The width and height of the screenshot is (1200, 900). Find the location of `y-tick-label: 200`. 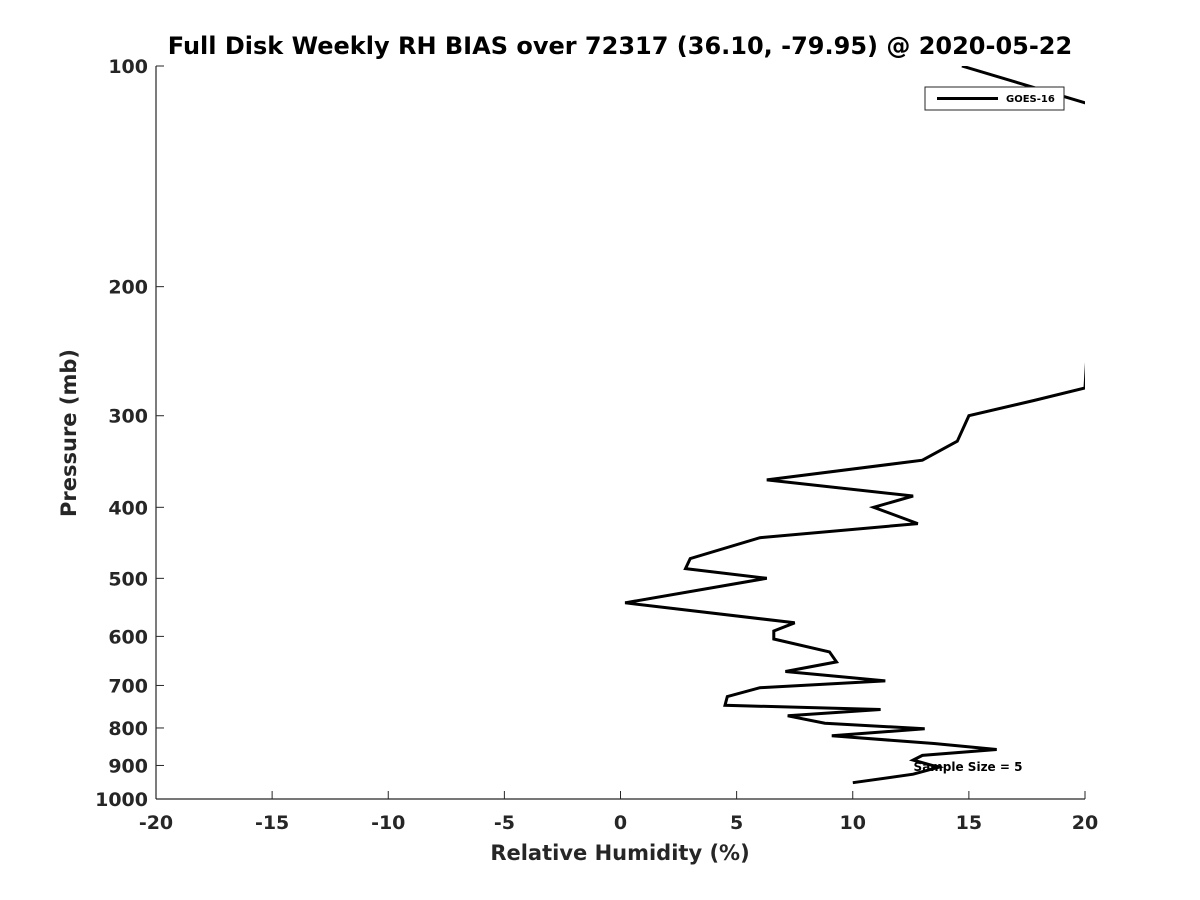

y-tick-label: 200 is located at coordinates (128, 288).